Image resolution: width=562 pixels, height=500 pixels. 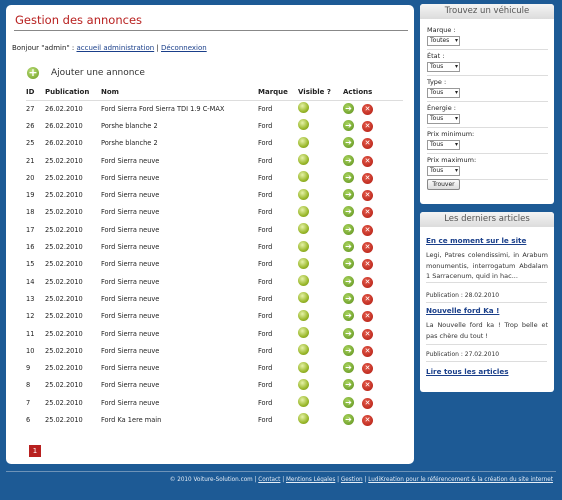 I want to click on cell-id: 9, so click(x=28, y=368).